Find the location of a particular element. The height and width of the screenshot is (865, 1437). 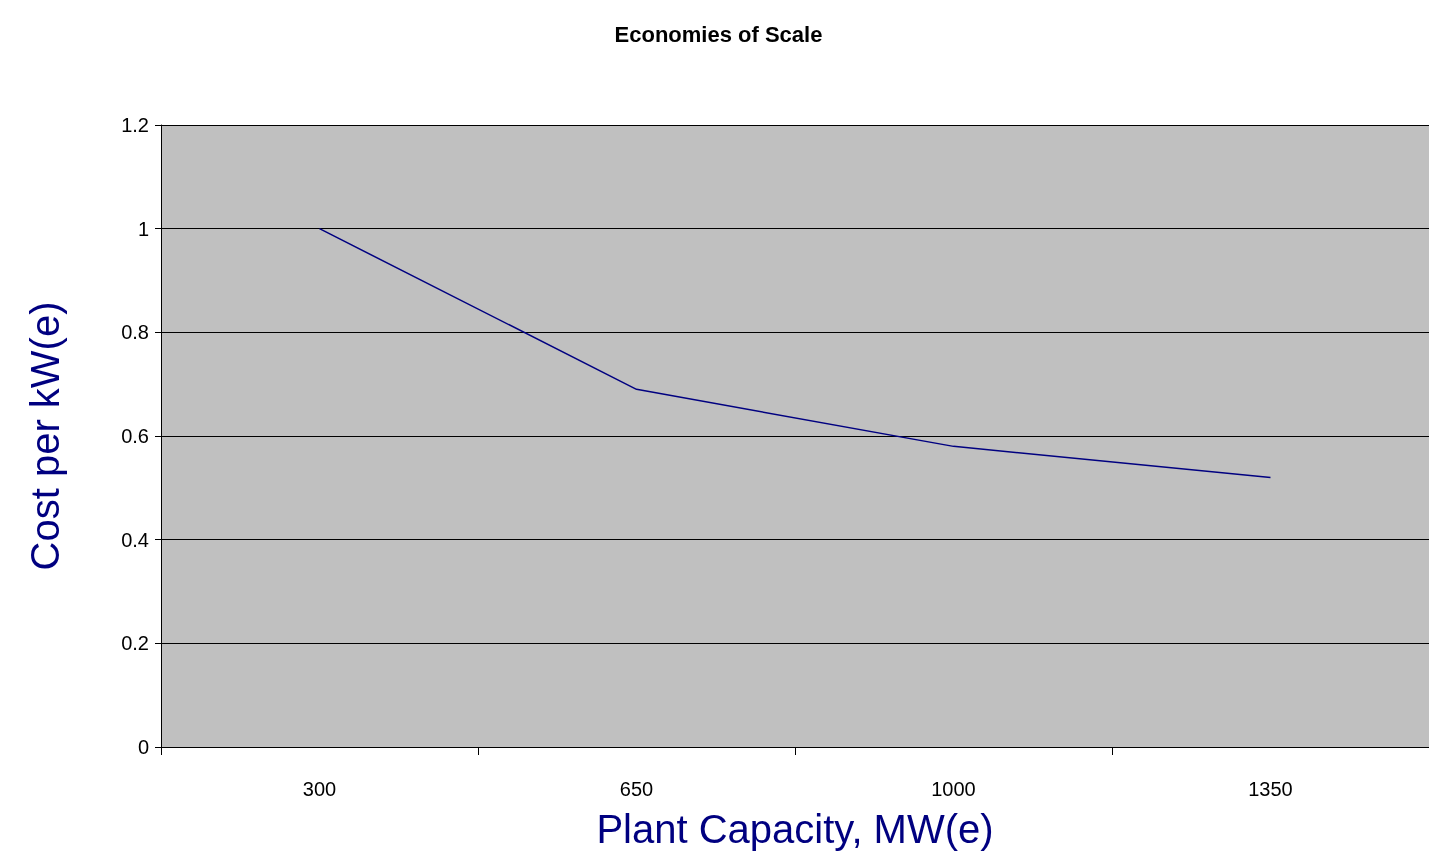

x-tick-label: 650 is located at coordinates (636, 789).